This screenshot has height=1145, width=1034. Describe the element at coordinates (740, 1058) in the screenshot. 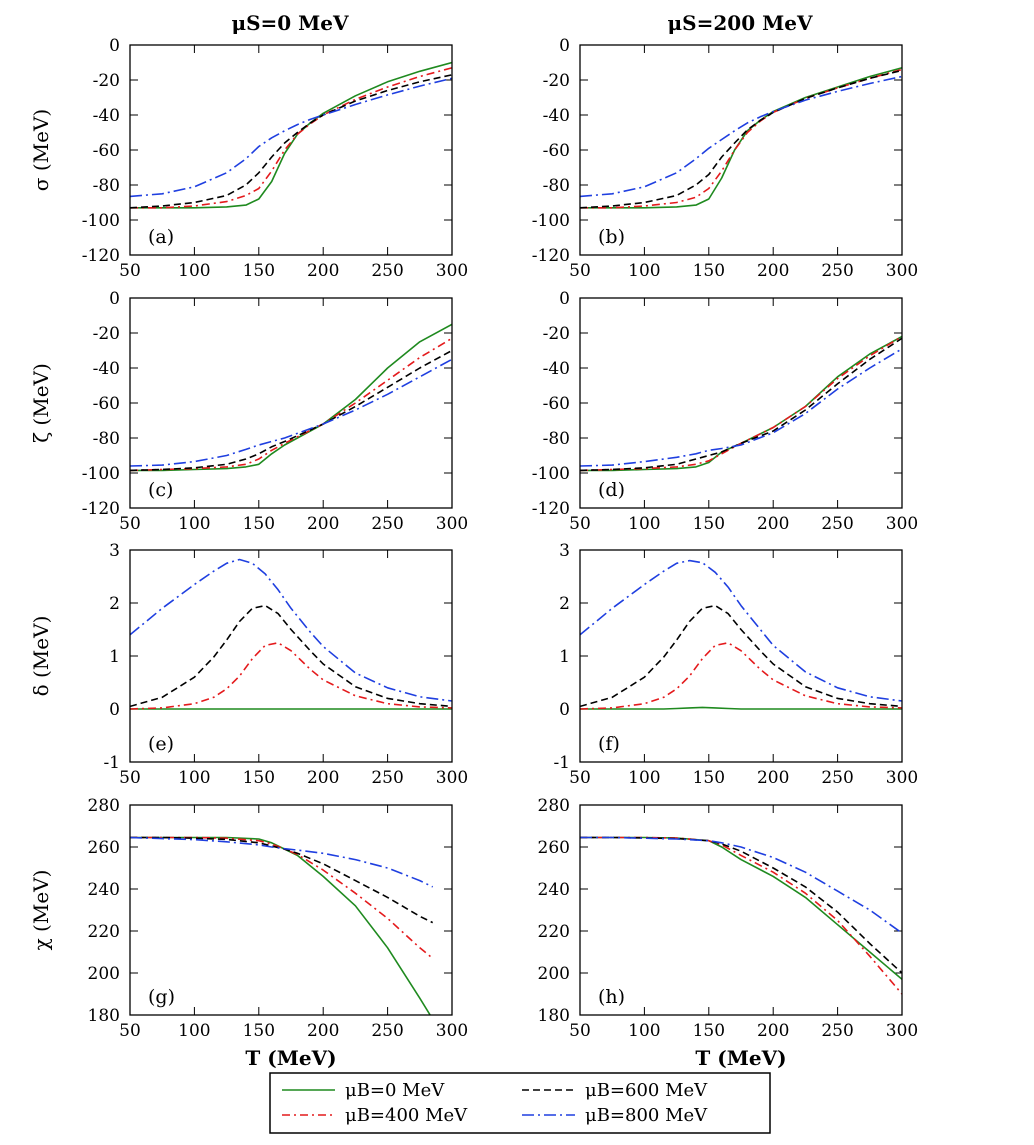

I see `x-axis-title-right: T (MeV)` at that location.